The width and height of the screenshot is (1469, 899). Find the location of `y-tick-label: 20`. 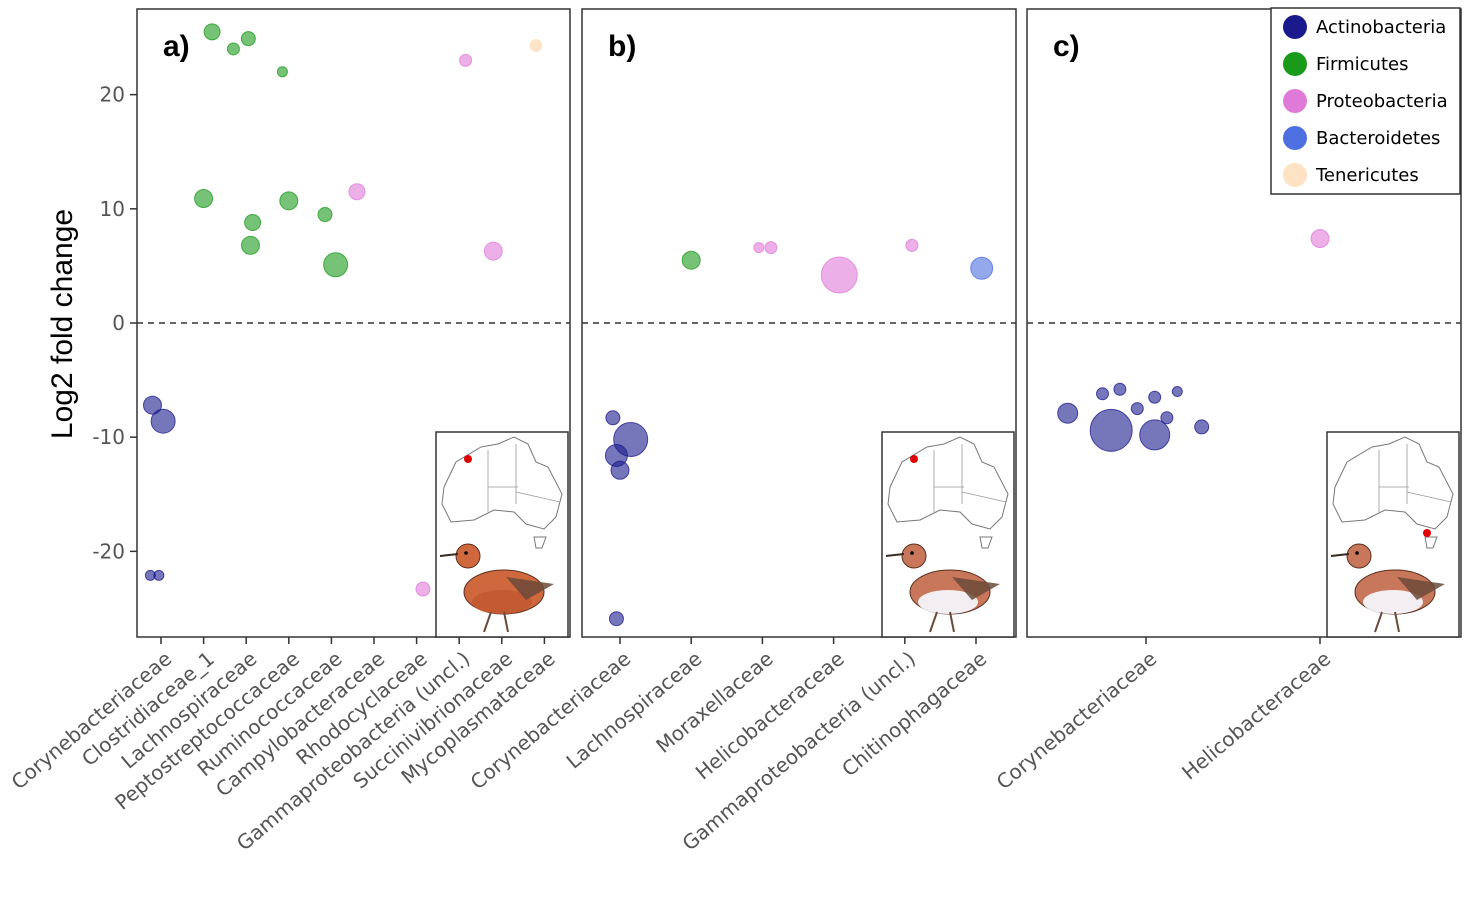

y-tick-label: 20 is located at coordinates (112, 95).